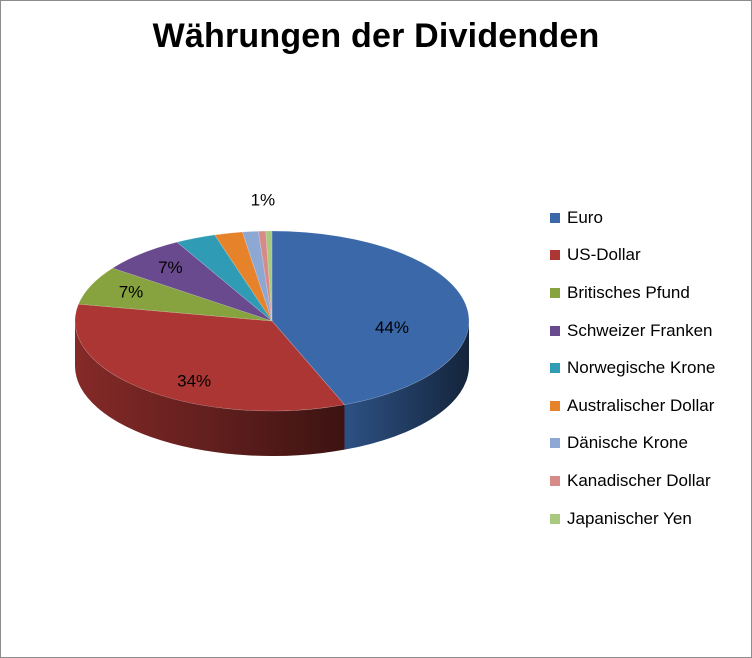  What do you see at coordinates (627, 443) in the screenshot?
I see `legend-label: Dänische Krone` at bounding box center [627, 443].